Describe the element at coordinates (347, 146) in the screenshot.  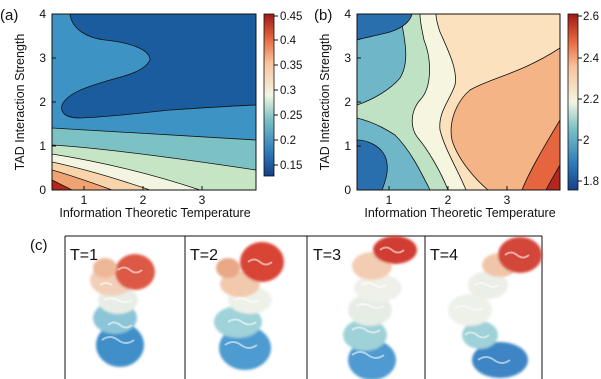
I see `panel-b-ytick-label: 1` at that location.